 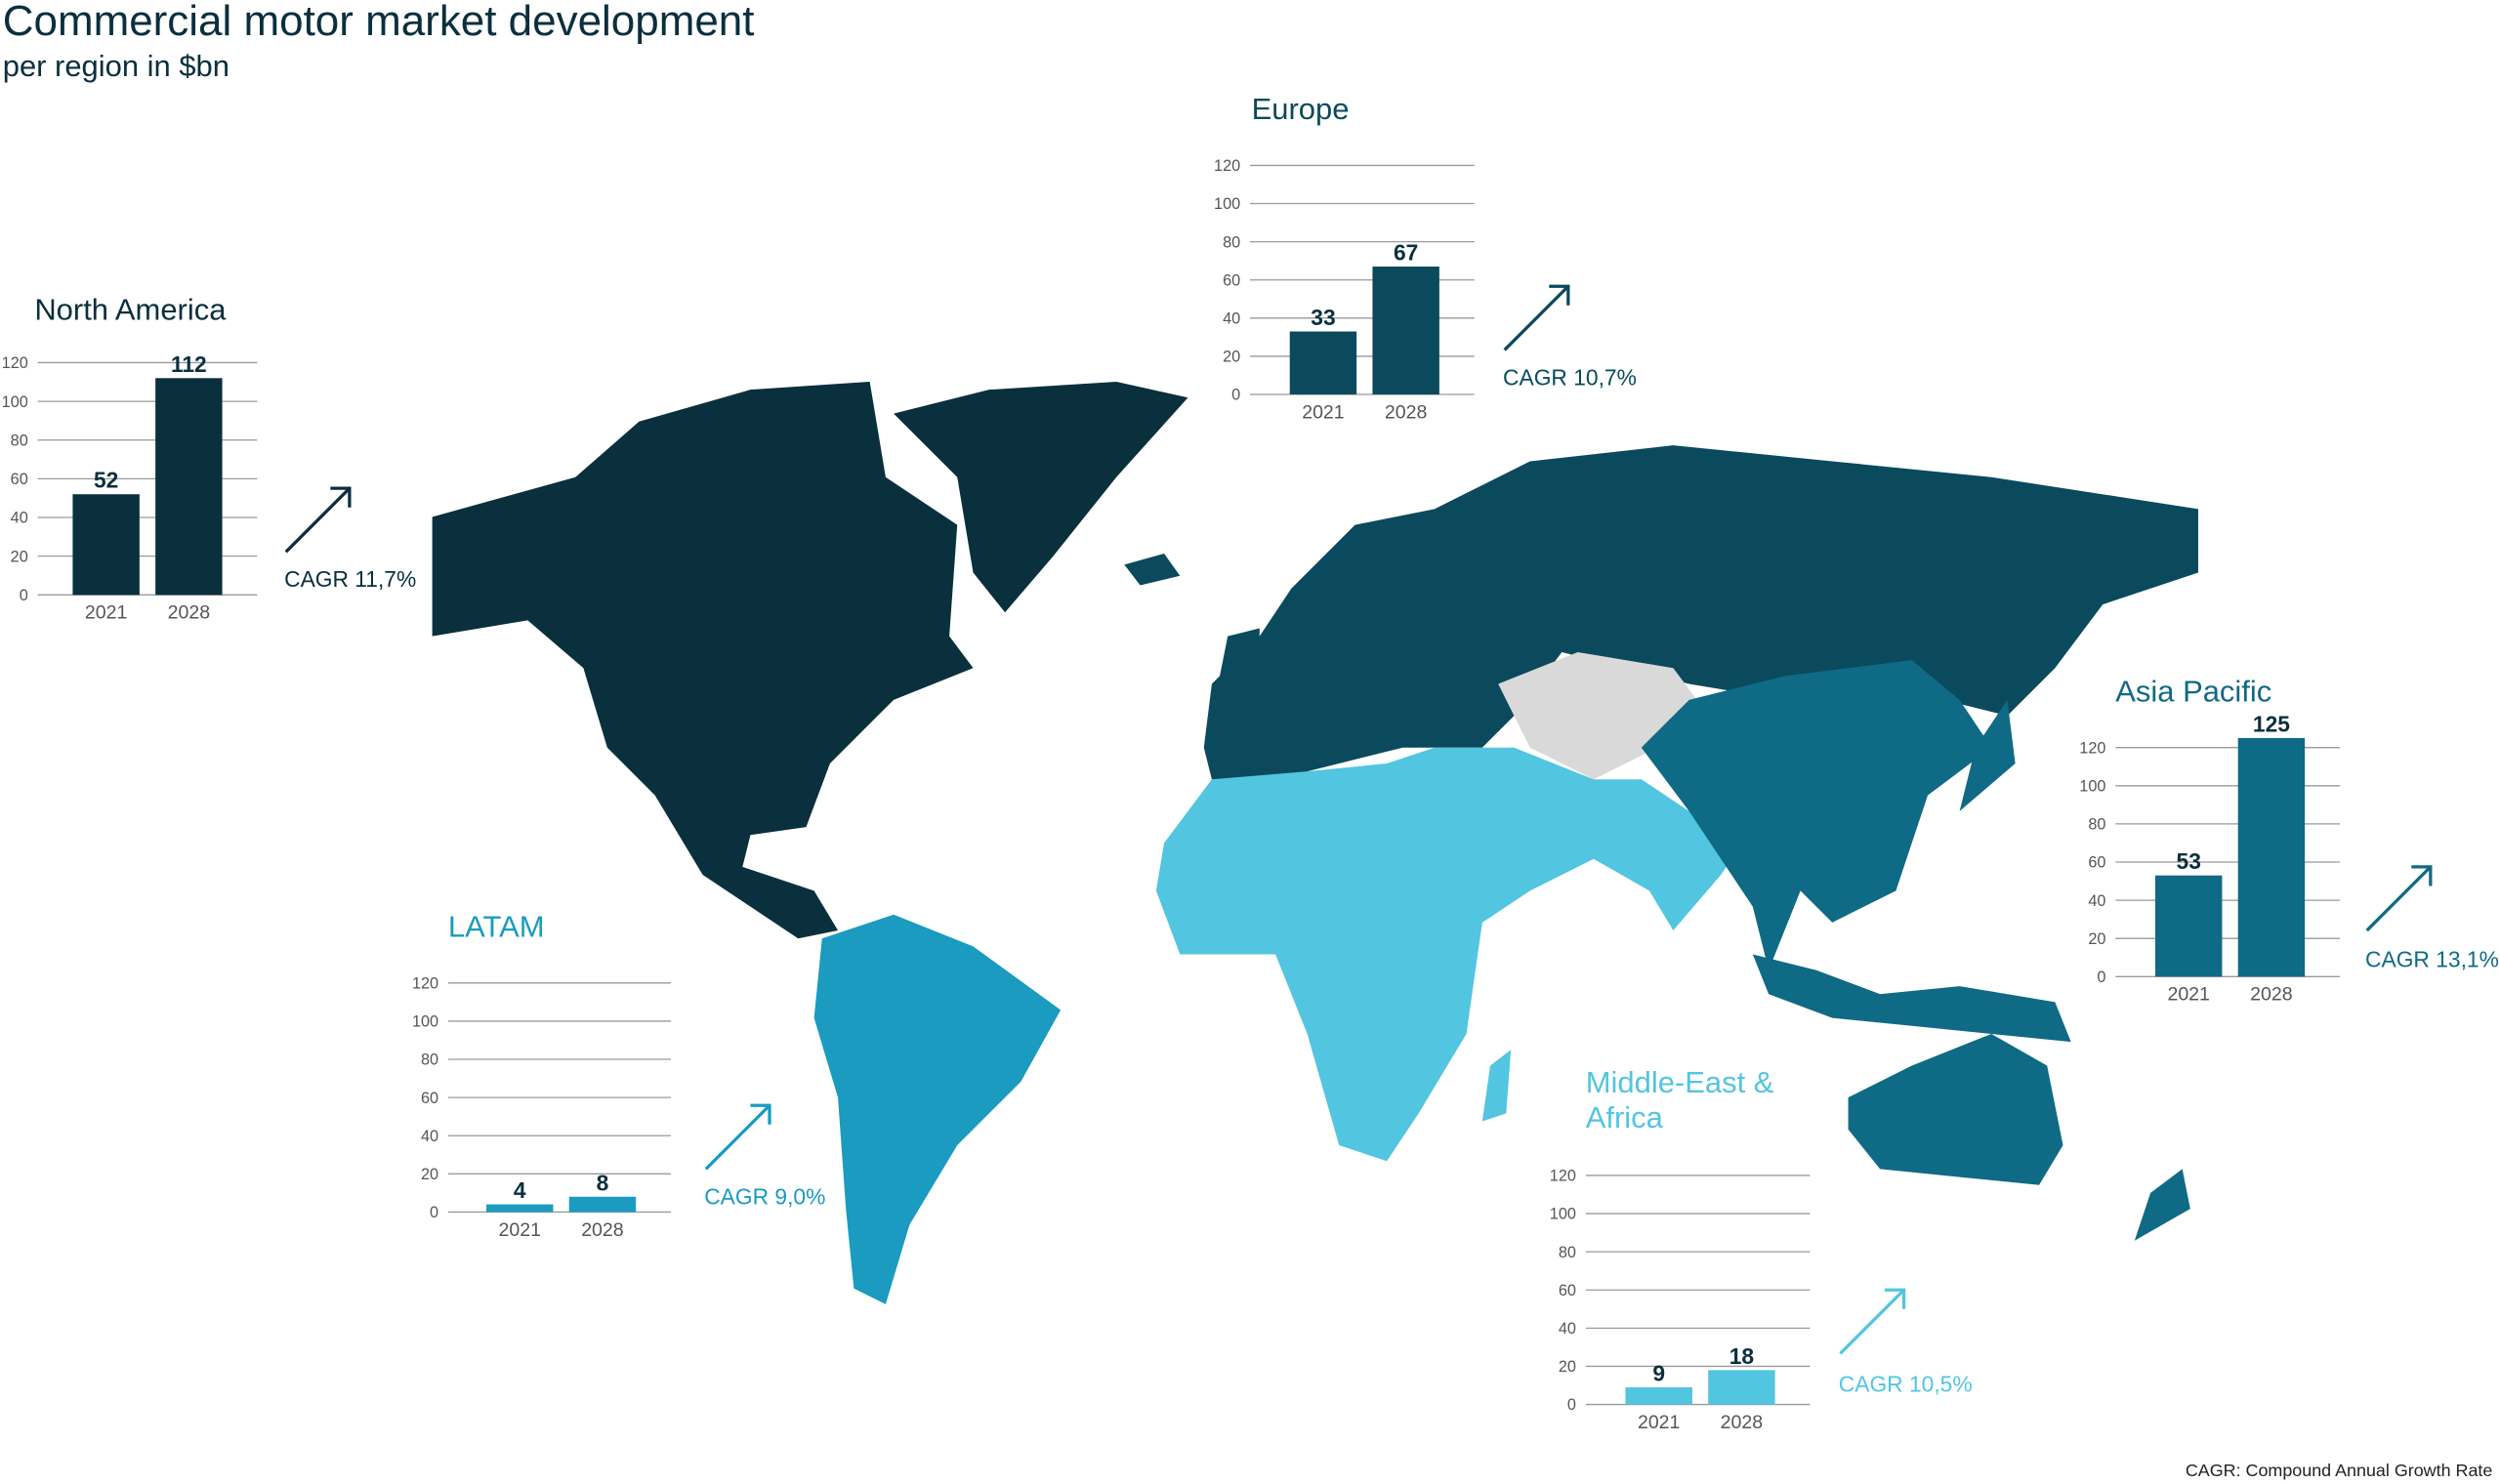 I want to click on chart-title-box: North America, so click(x=130, y=311).